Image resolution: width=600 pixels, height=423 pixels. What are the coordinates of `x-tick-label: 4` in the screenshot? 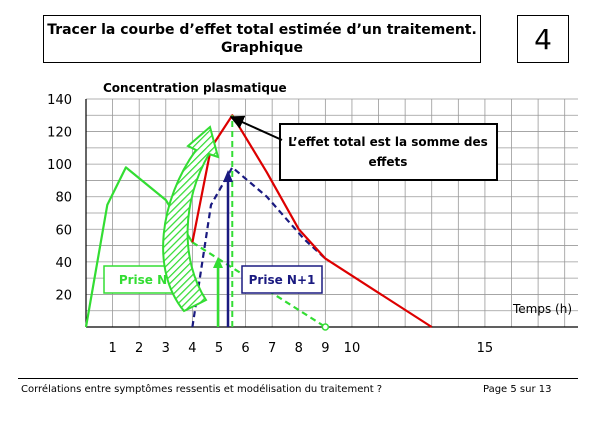 It's located at (192, 348).